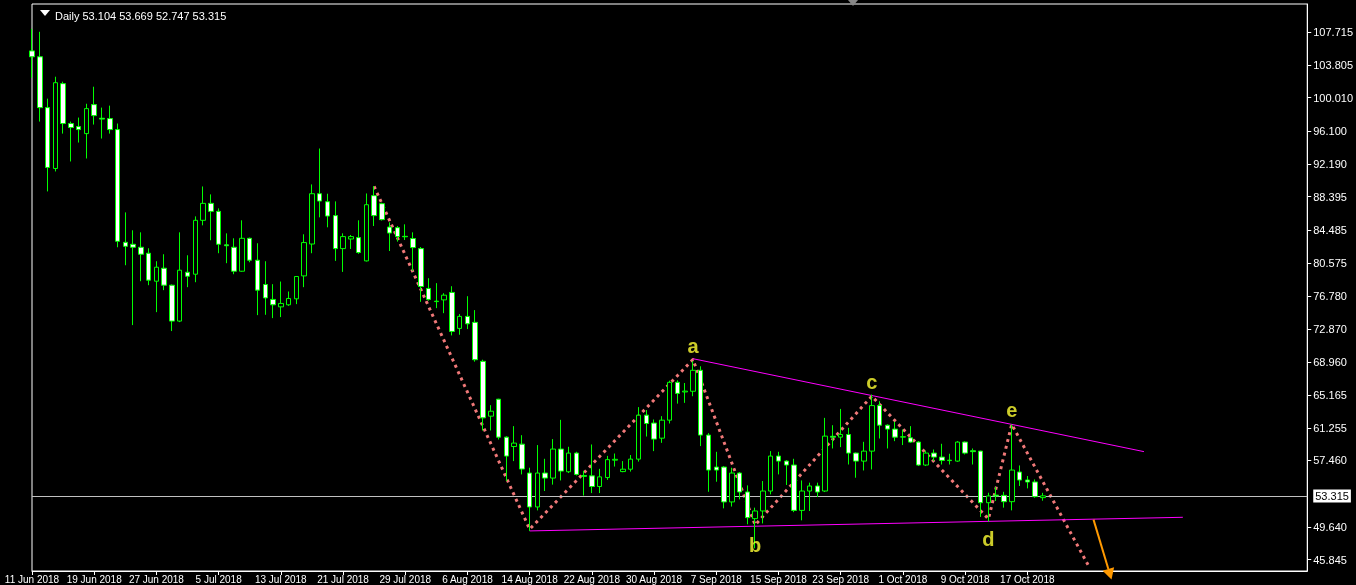 This screenshot has height=585, width=1356. I want to click on y-tick-label: 65.165, so click(1330, 394).